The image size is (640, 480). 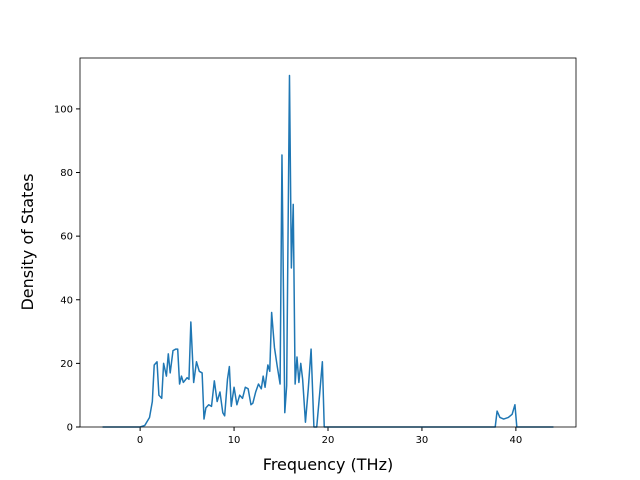 I want to click on x-tick-label: 30, so click(x=422, y=440).